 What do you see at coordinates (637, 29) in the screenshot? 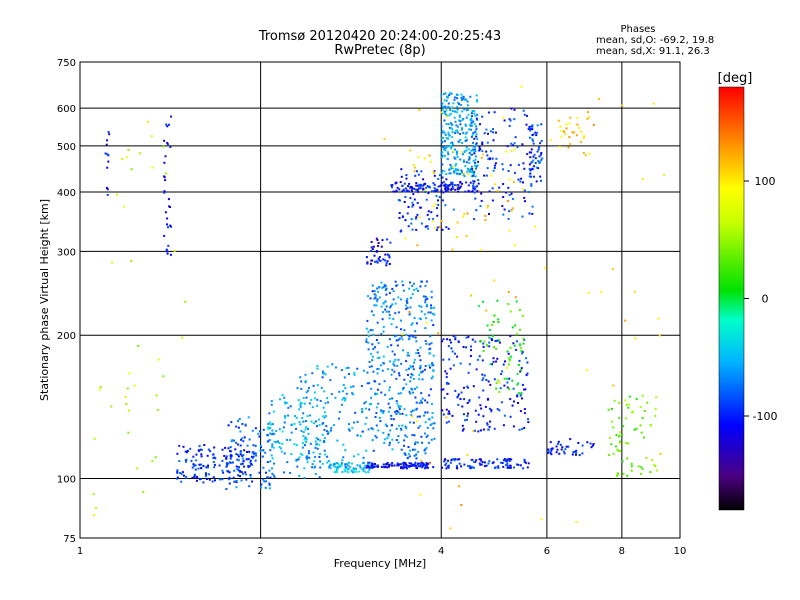
I see `phases-header: Phases` at bounding box center [637, 29].